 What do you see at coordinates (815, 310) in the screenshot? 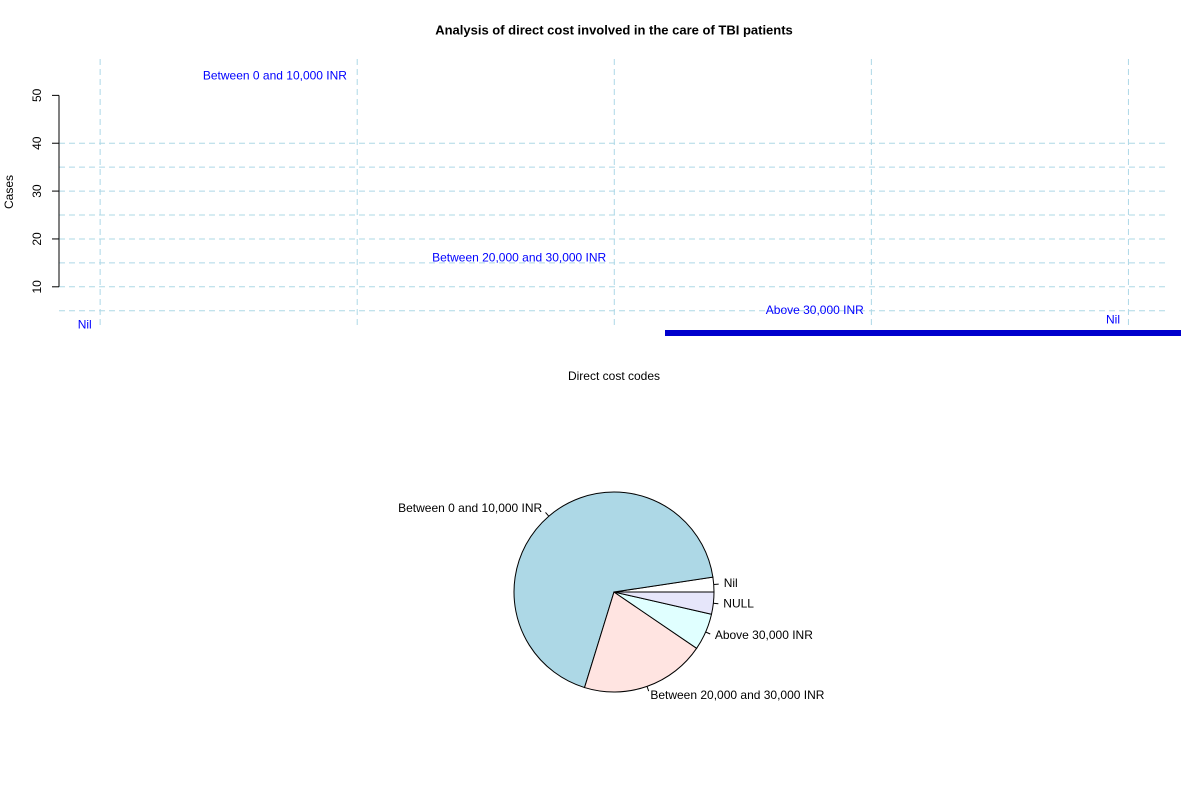
I see `point-label: Above 30,000 INR` at bounding box center [815, 310].